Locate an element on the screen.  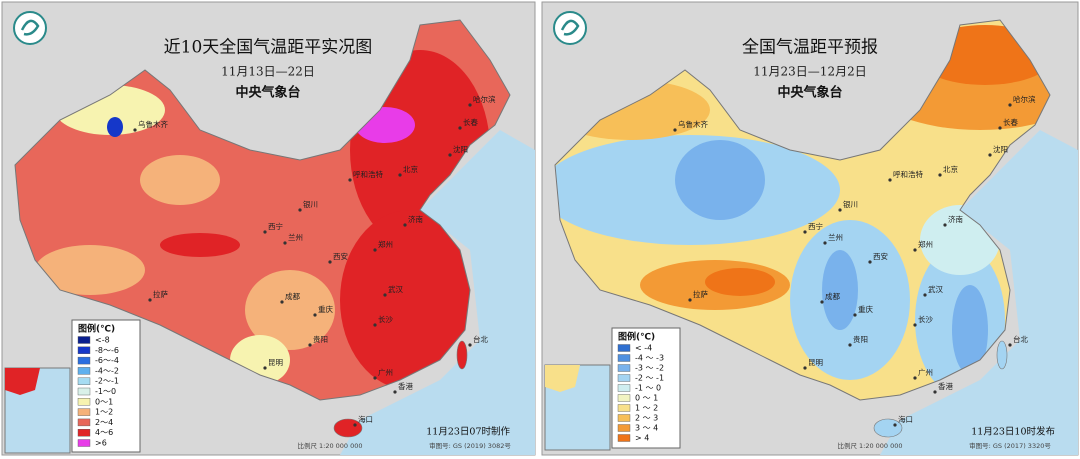
legend-label: > 4 is located at coordinates (642, 438).